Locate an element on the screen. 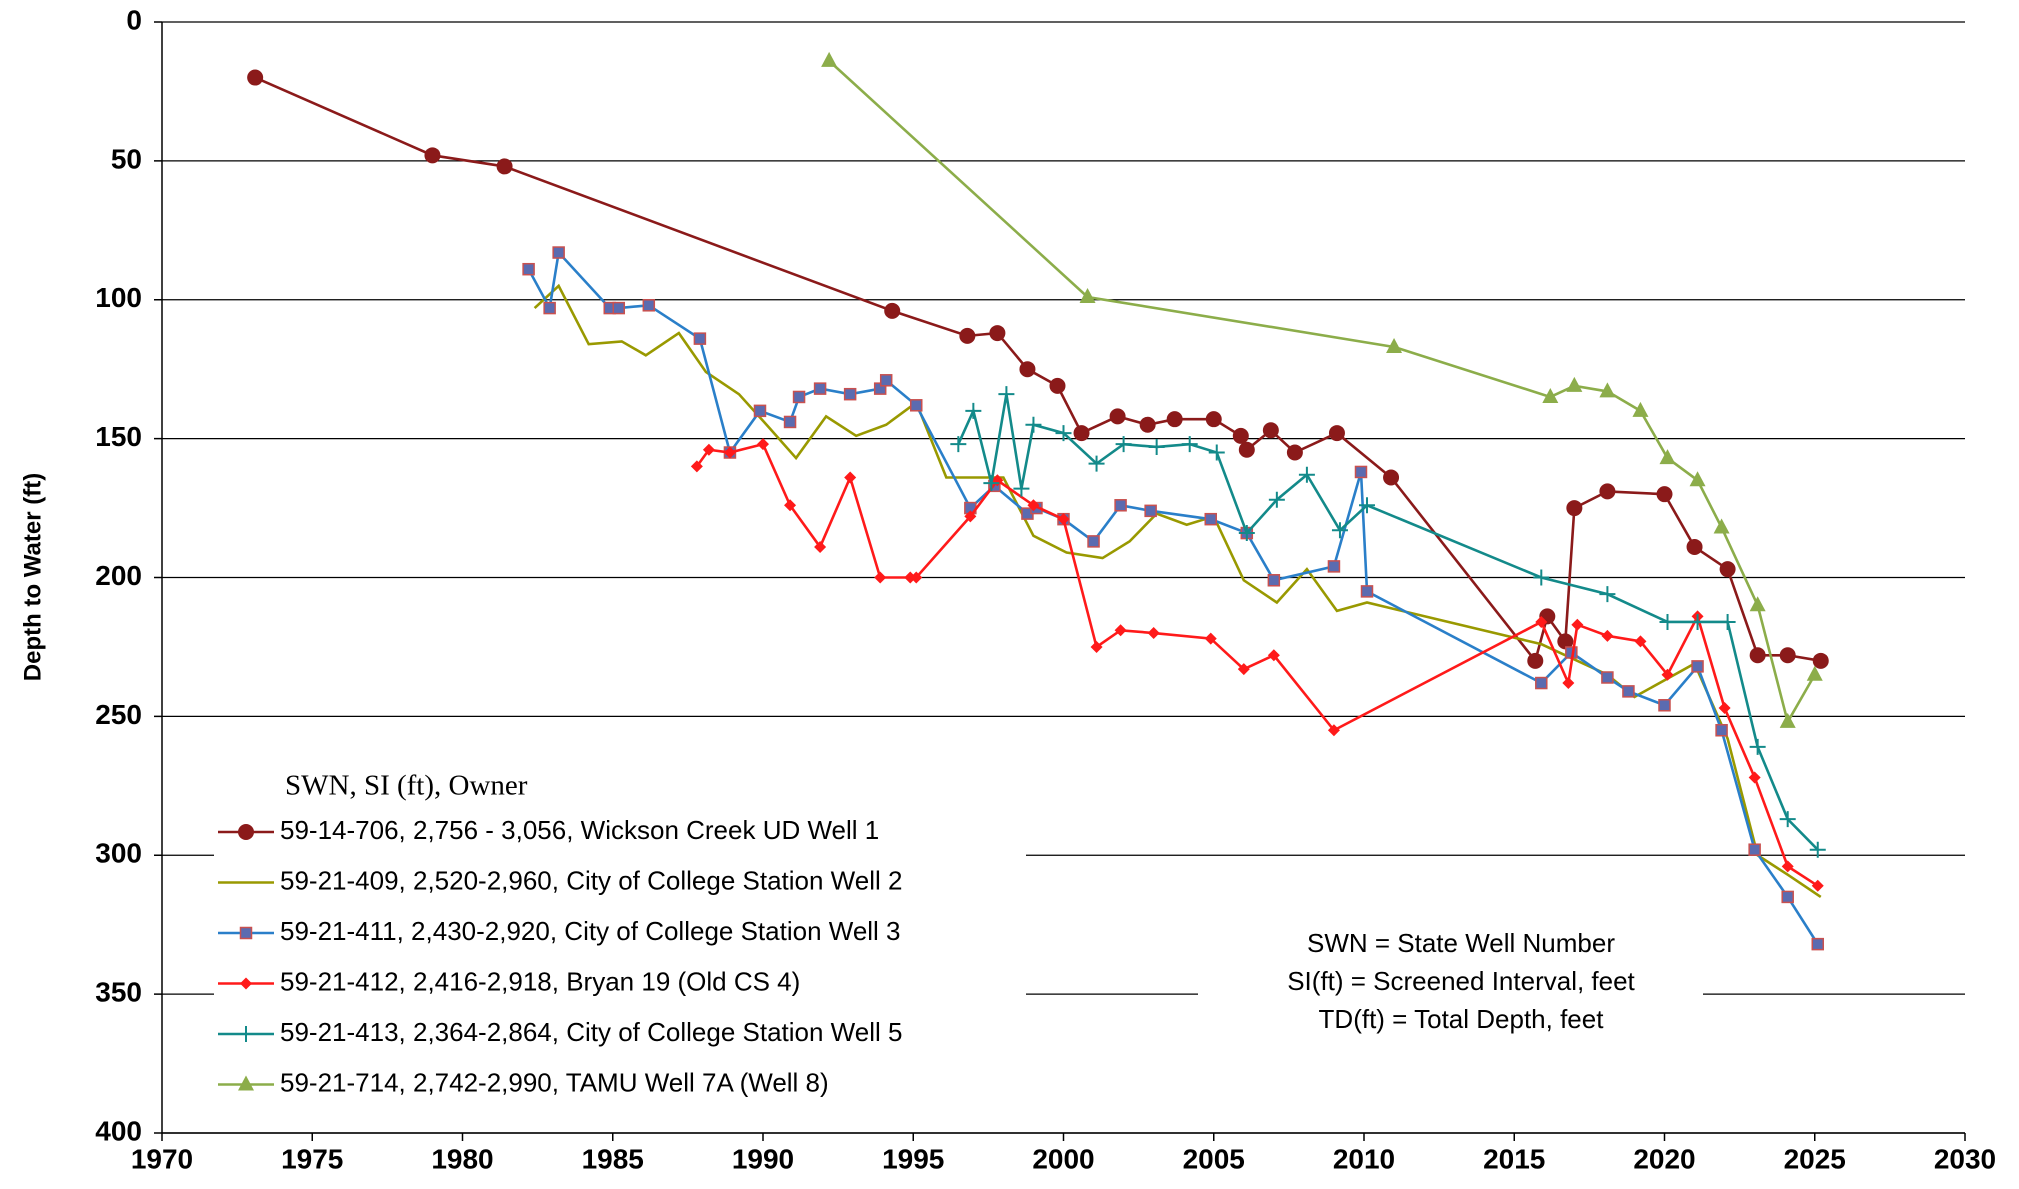 This screenshot has width=2019, height=1189. x-tick-label: 1985 is located at coordinates (613, 1158).